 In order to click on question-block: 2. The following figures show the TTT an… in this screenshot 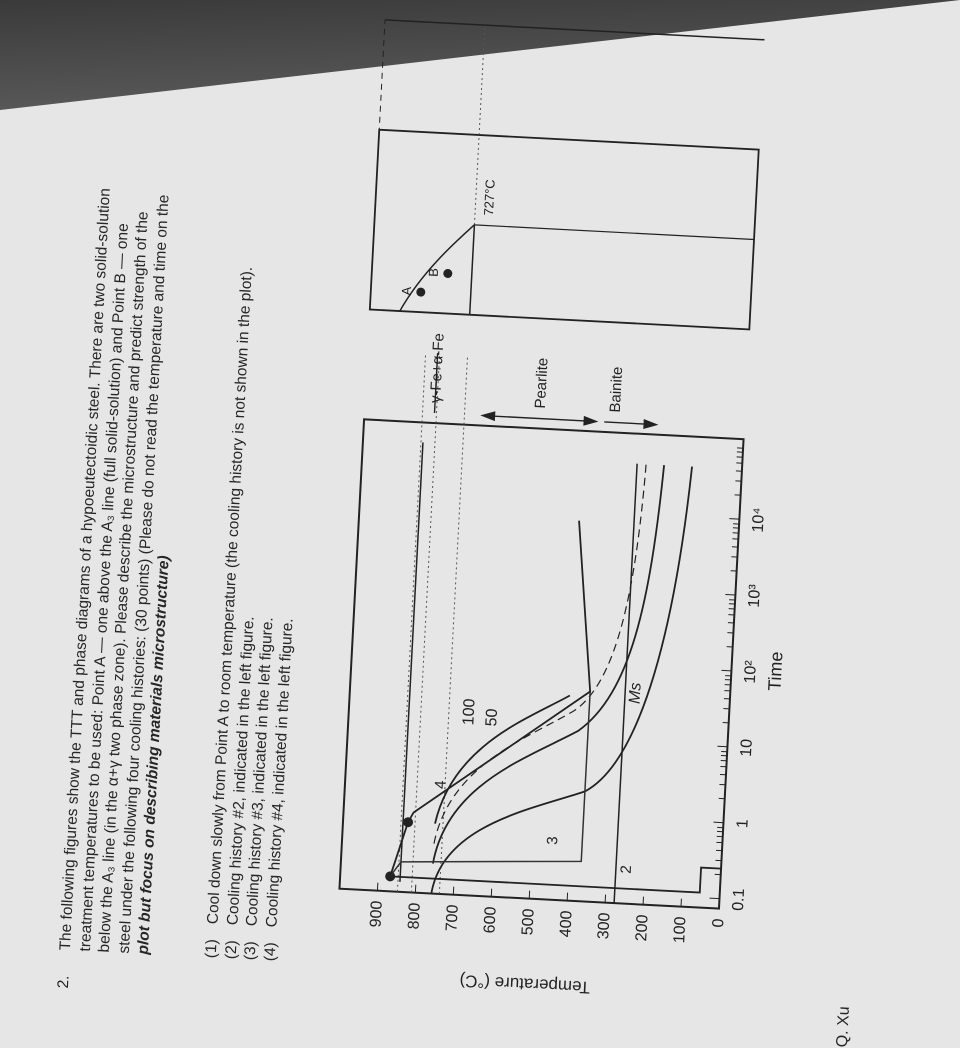, I will do `click(129, 496)`.